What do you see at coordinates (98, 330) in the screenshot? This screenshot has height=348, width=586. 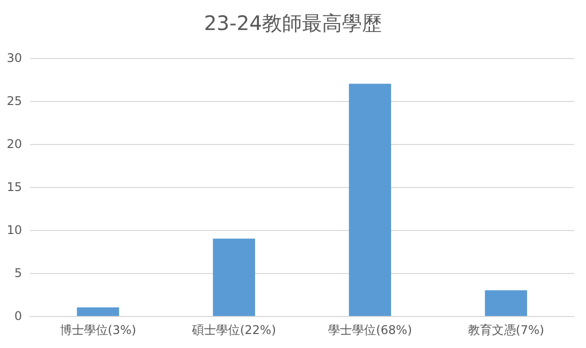 I see `x-tick-label: 博士學位(3%)` at bounding box center [98, 330].